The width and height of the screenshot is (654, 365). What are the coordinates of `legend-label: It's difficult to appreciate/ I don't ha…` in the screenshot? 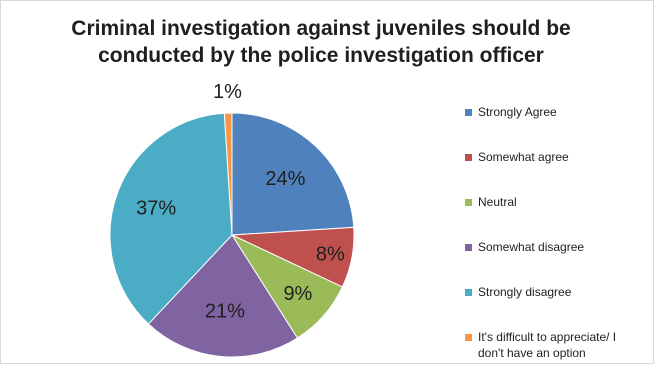 It's located at (547, 345).